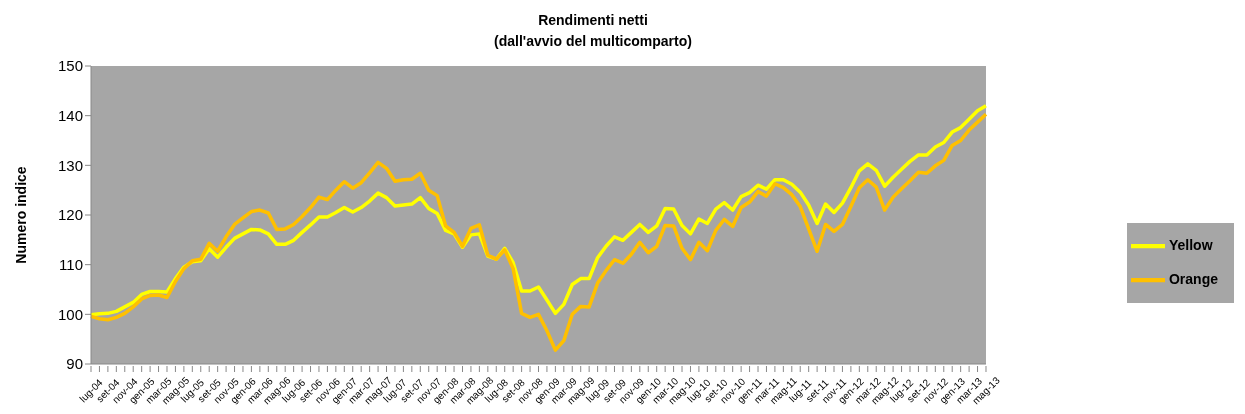 Image resolution: width=1245 pixels, height=414 pixels. I want to click on y-tick-label: 110, so click(71, 264).